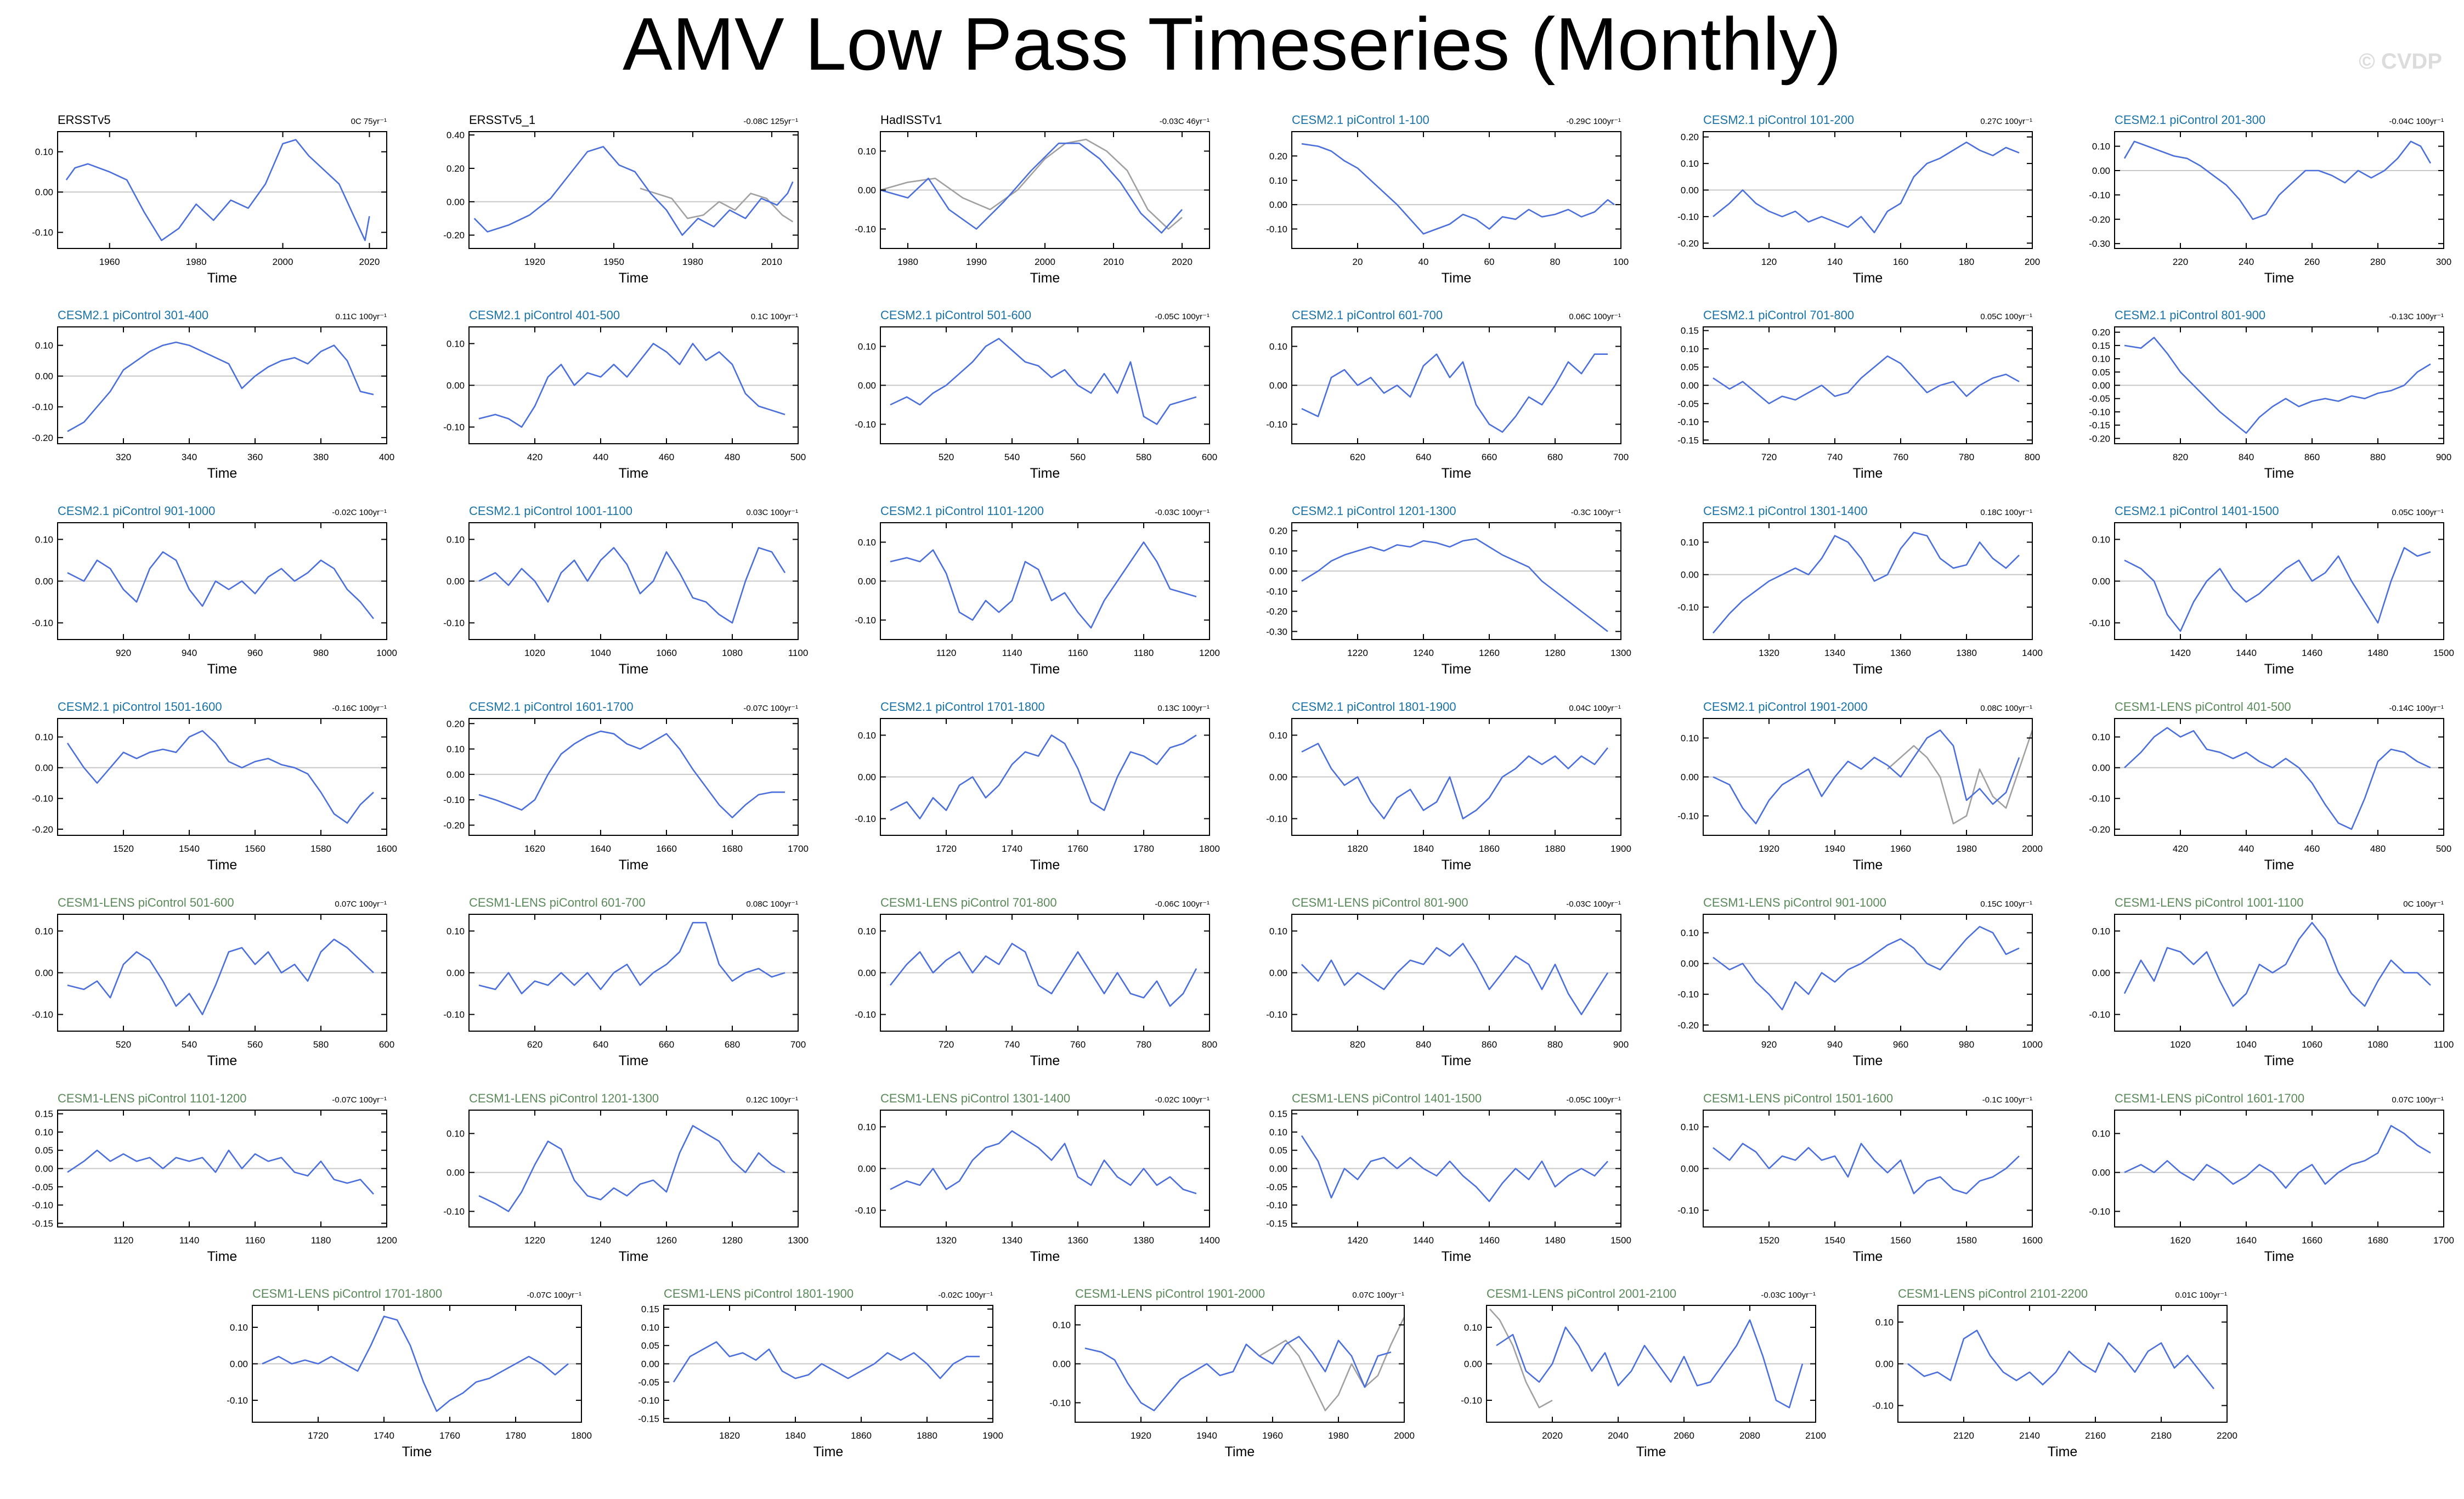 The image size is (2464, 1499). What do you see at coordinates (1490, 457) in the screenshot?
I see `x-tick-label: 660` at bounding box center [1490, 457].